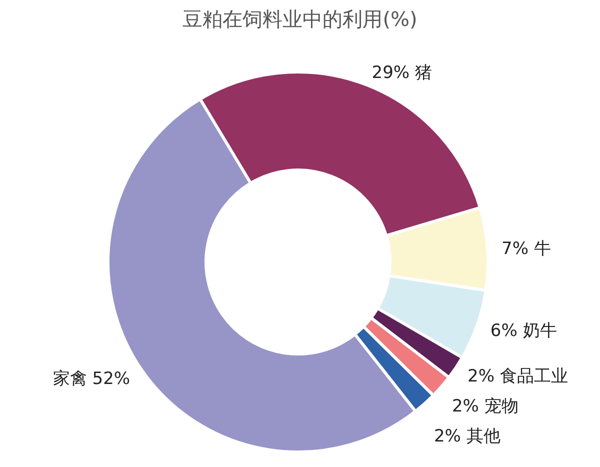 The height and width of the screenshot is (467, 600). What do you see at coordinates (526, 248) in the screenshot?
I see `slice-label: 7% 牛` at bounding box center [526, 248].